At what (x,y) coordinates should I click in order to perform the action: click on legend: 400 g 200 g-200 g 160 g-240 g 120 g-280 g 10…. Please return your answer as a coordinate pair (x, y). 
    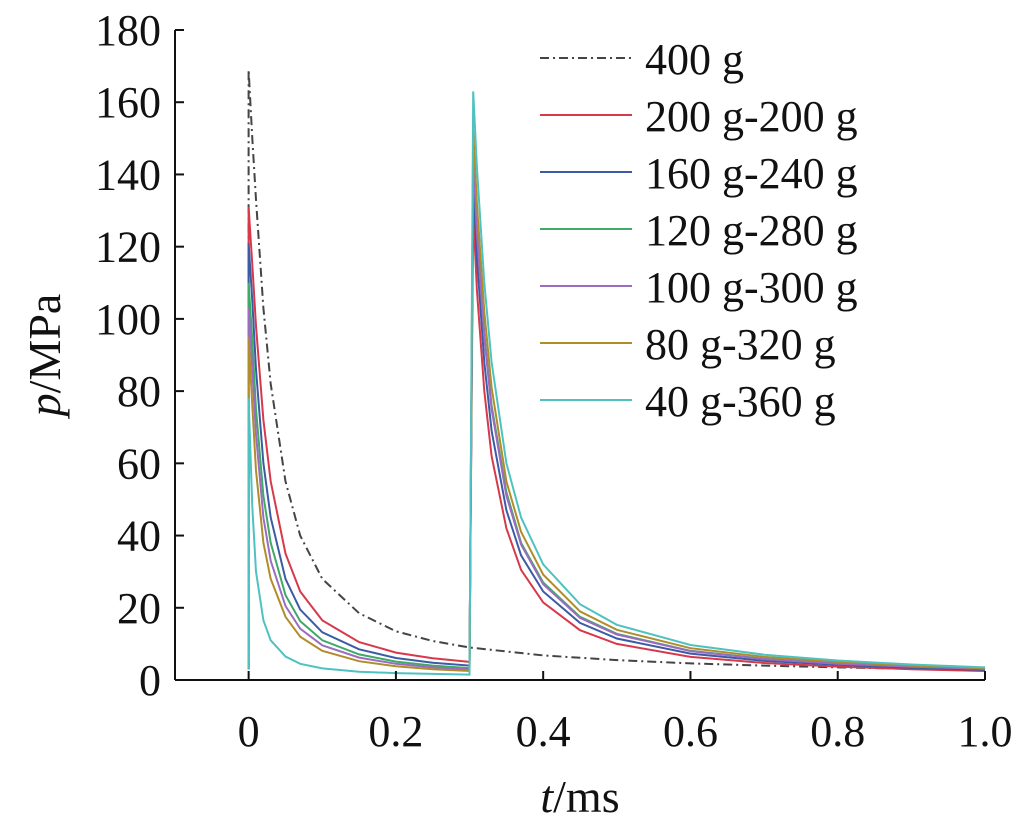
    Looking at the image, I should click on (699, 230).